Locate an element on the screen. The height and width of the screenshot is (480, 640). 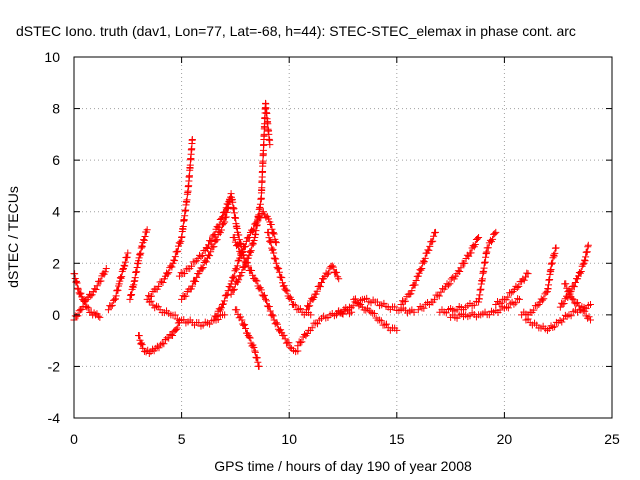
y-tick-label: 10 is located at coordinates (52, 57).